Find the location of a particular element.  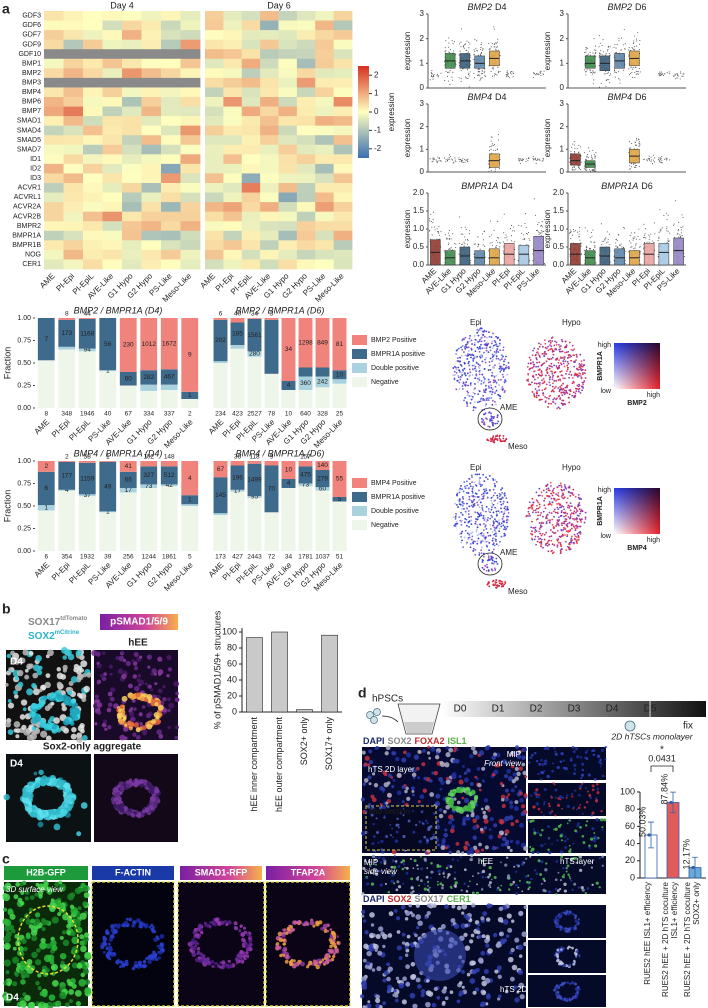

count-label: 1499 is located at coordinates (254, 480).